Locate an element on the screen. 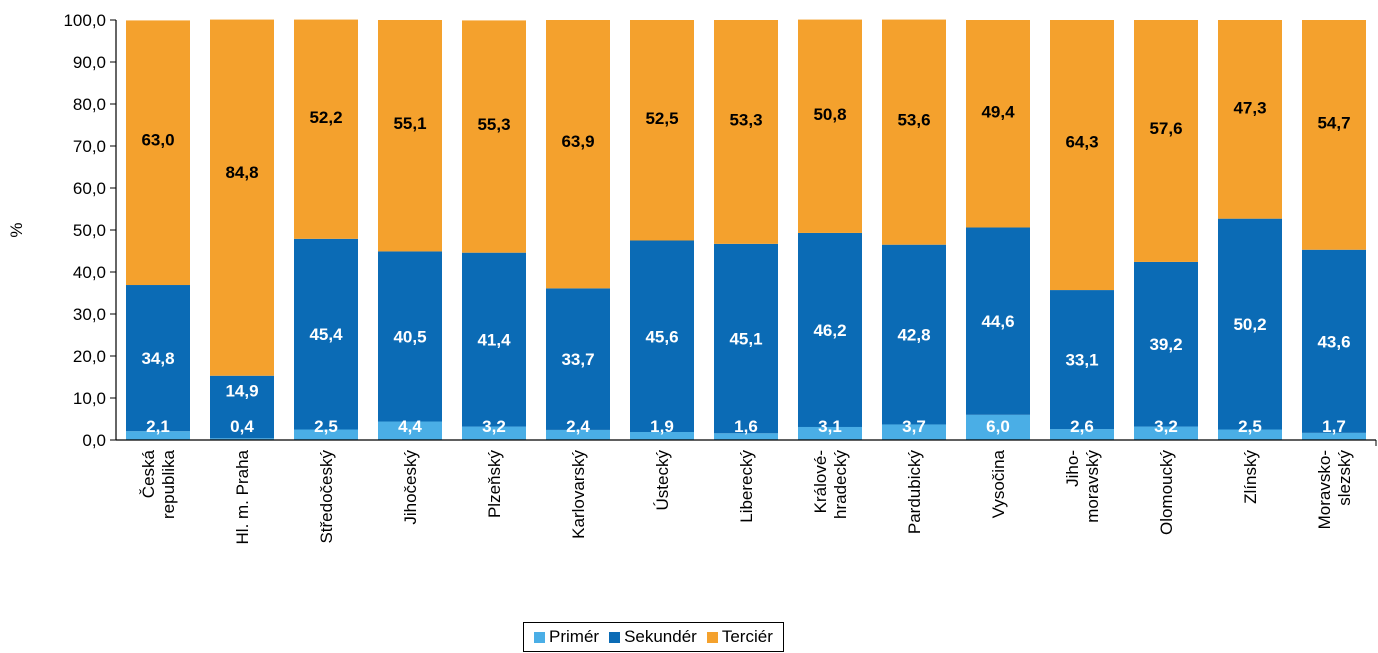 This screenshot has width=1378, height=653. legend-item: Terciér is located at coordinates (739, 637).